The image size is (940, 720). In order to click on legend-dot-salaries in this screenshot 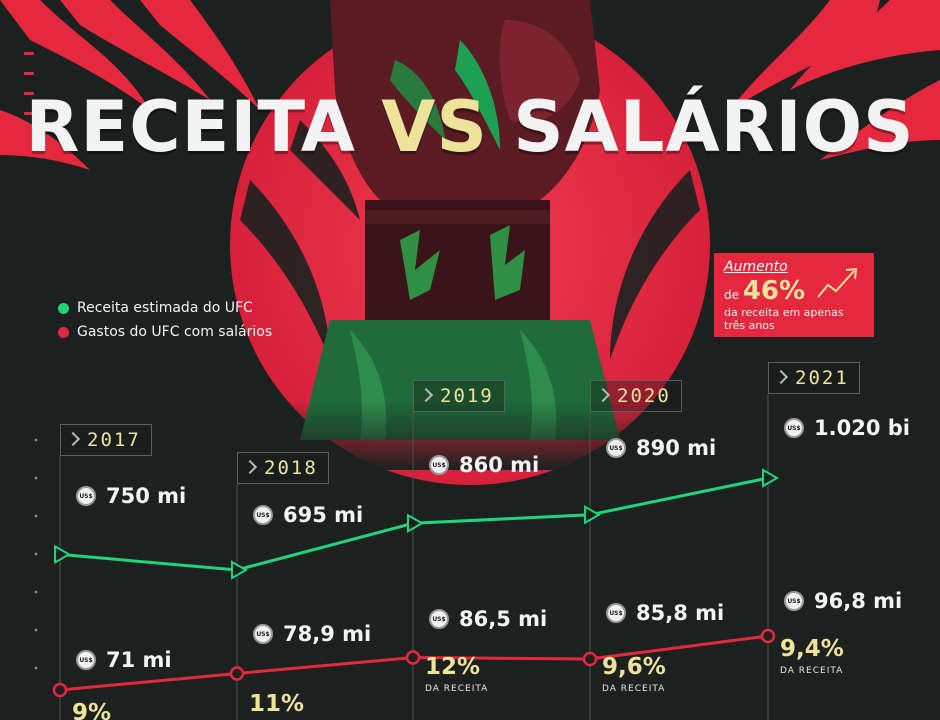, I will do `click(63, 332)`.